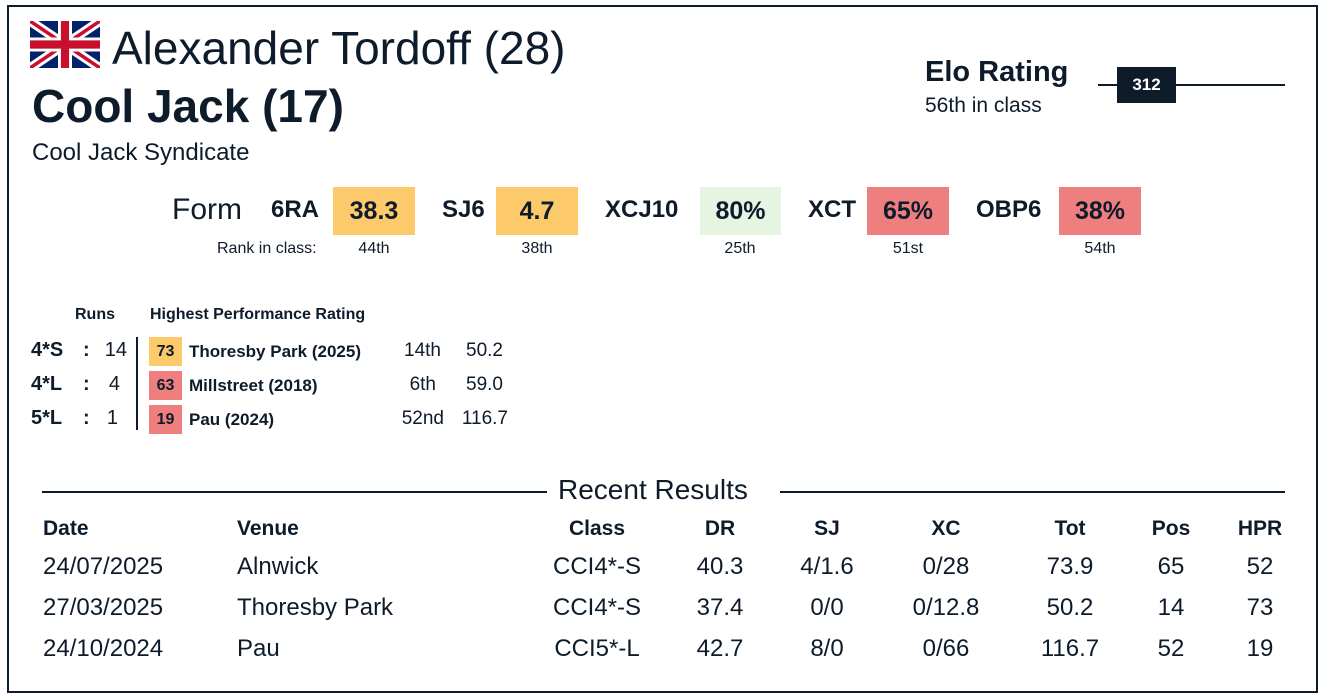 The height and width of the screenshot is (699, 1325). I want to click on result-pos: 52, so click(1171, 648).